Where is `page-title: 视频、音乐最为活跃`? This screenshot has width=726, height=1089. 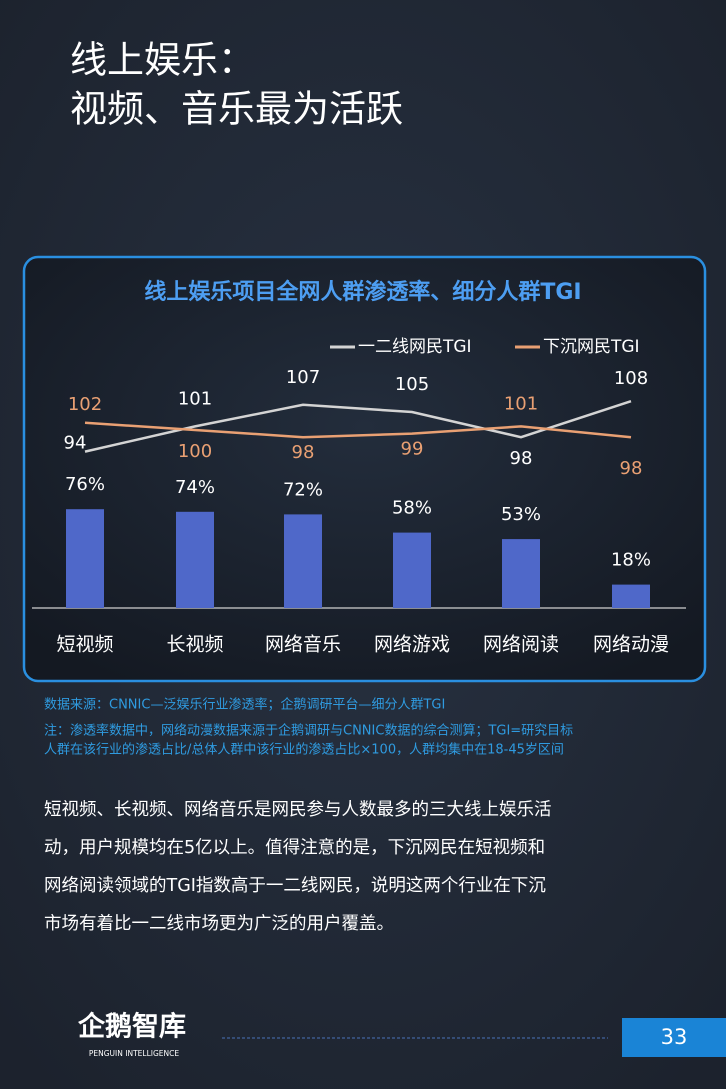
page-title: 视频、音乐最为活跃 is located at coordinates (236, 109).